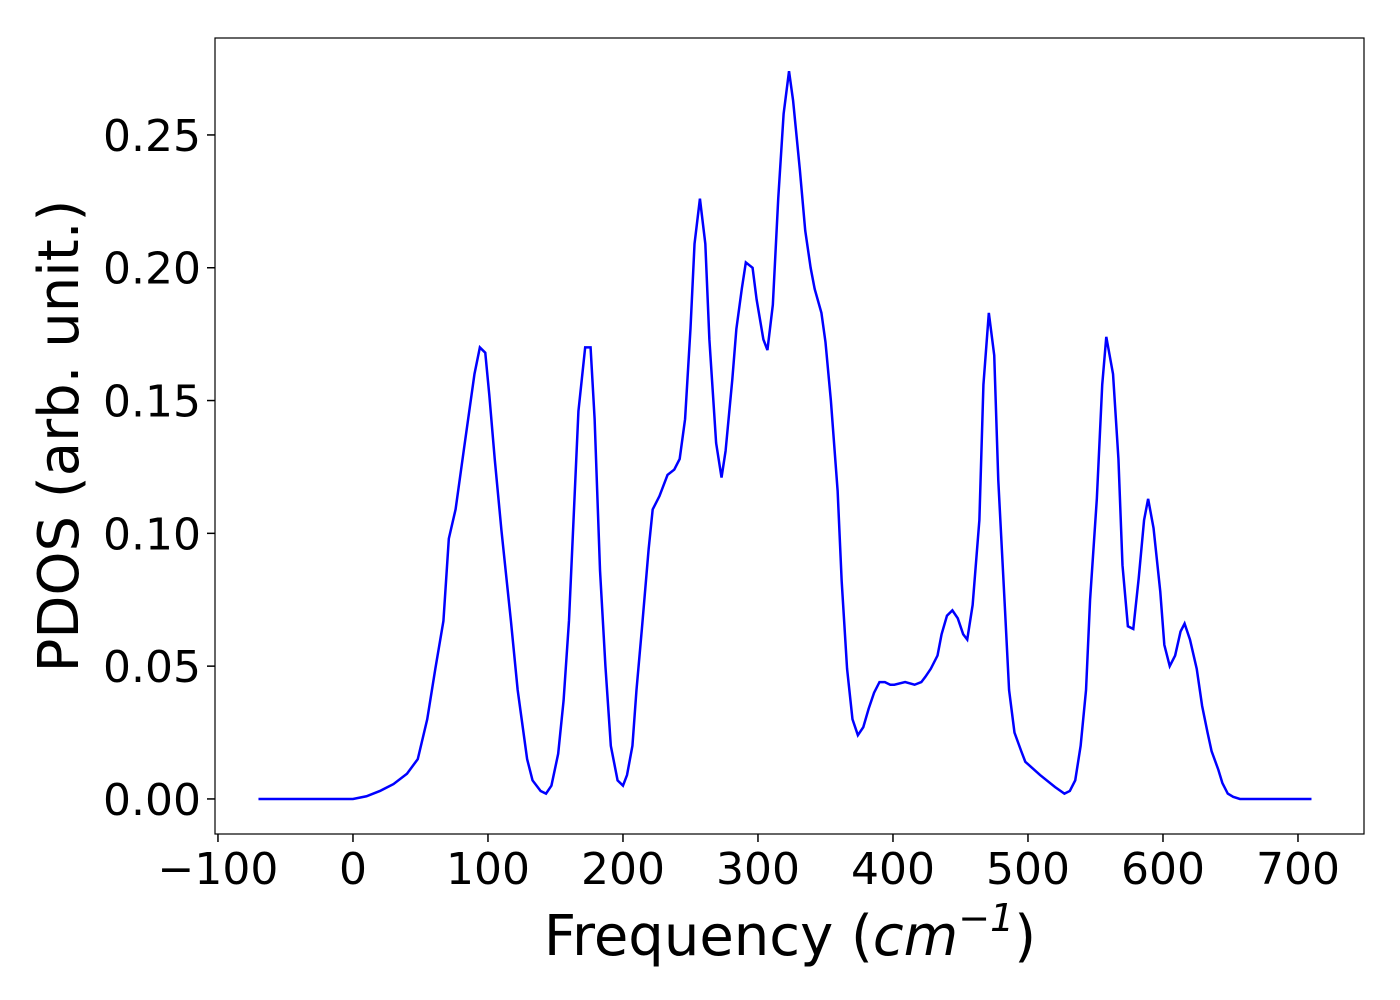  I want to click on x-label-exponent: −1, so click(986, 918).